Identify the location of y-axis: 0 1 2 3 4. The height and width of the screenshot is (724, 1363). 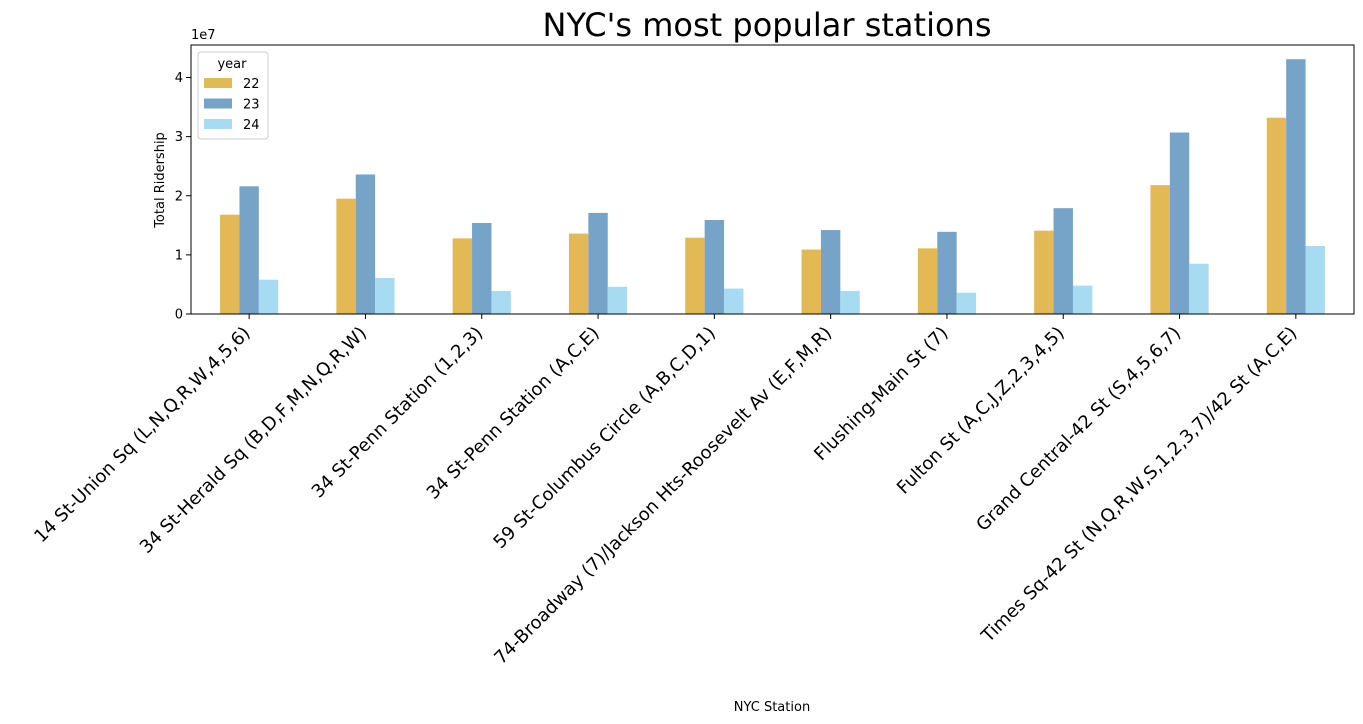
(183, 197).